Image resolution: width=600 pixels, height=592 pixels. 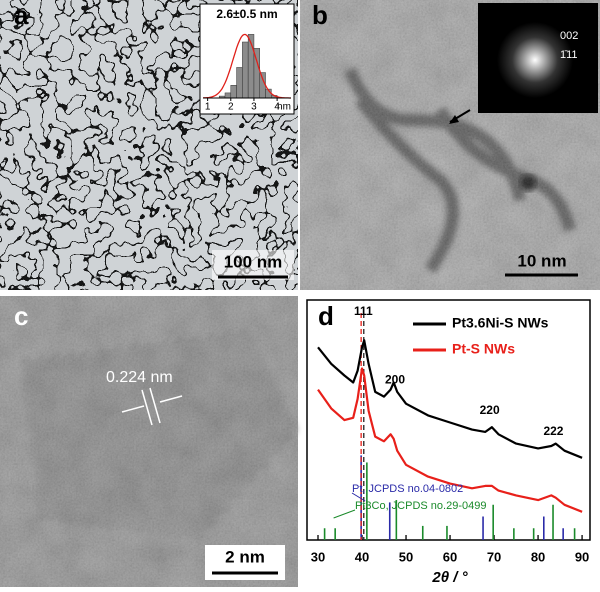 I want to click on peak-label: 200, so click(x=395, y=379).